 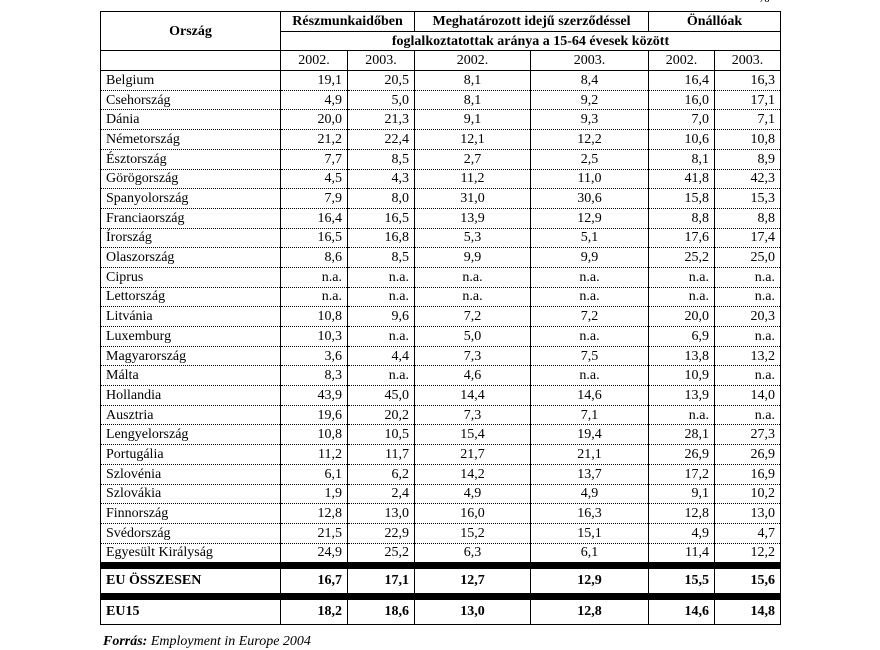 What do you see at coordinates (440, 415) in the screenshot?
I see `table-row: Ausztria 19,6 20,2 7,3 7,1 n.a. n.a.` at bounding box center [440, 415].